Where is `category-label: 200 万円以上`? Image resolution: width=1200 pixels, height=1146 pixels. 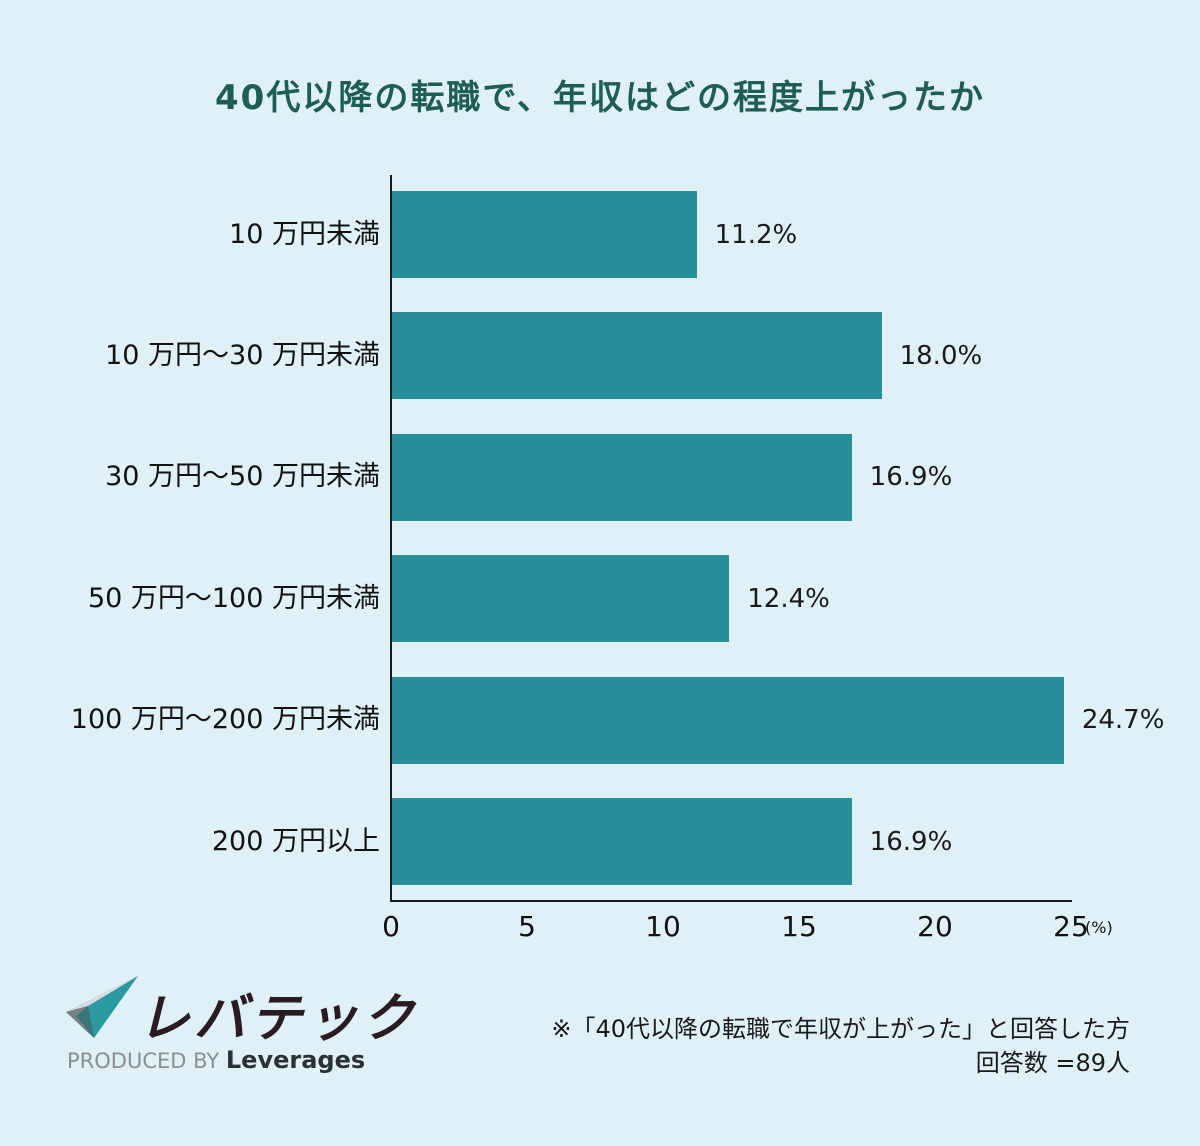
category-label: 200 万円以上 is located at coordinates (295, 841).